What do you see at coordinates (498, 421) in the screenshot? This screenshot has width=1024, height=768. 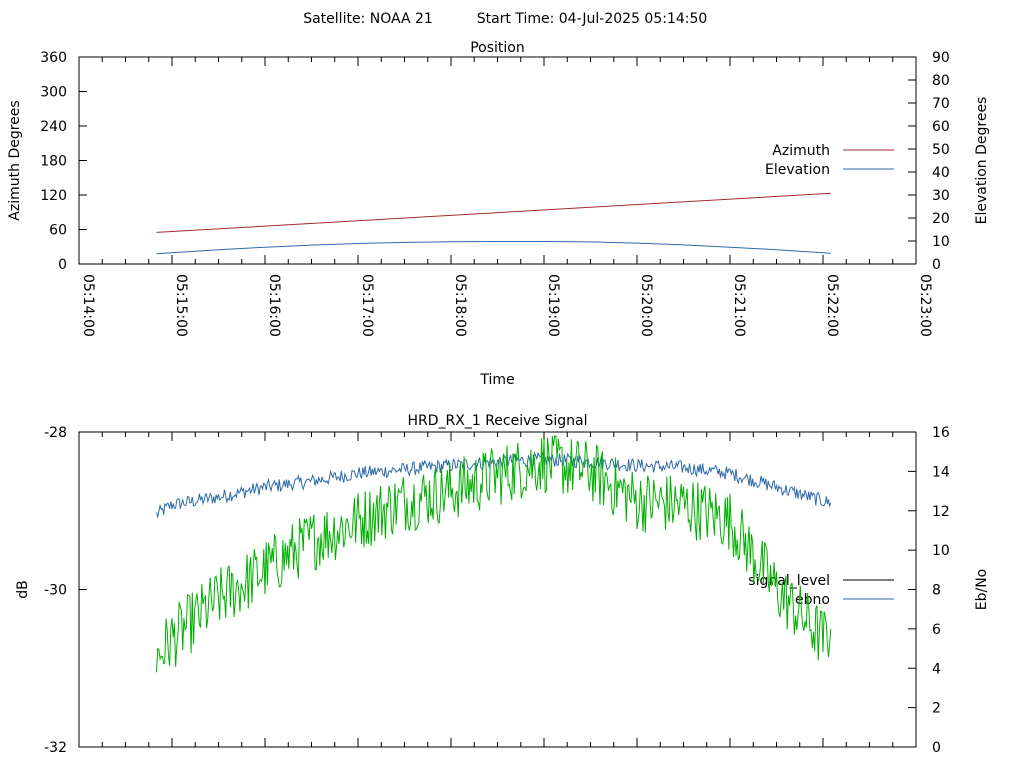 I see `chart-title: HRD_RX_1 Receive Signal` at bounding box center [498, 421].